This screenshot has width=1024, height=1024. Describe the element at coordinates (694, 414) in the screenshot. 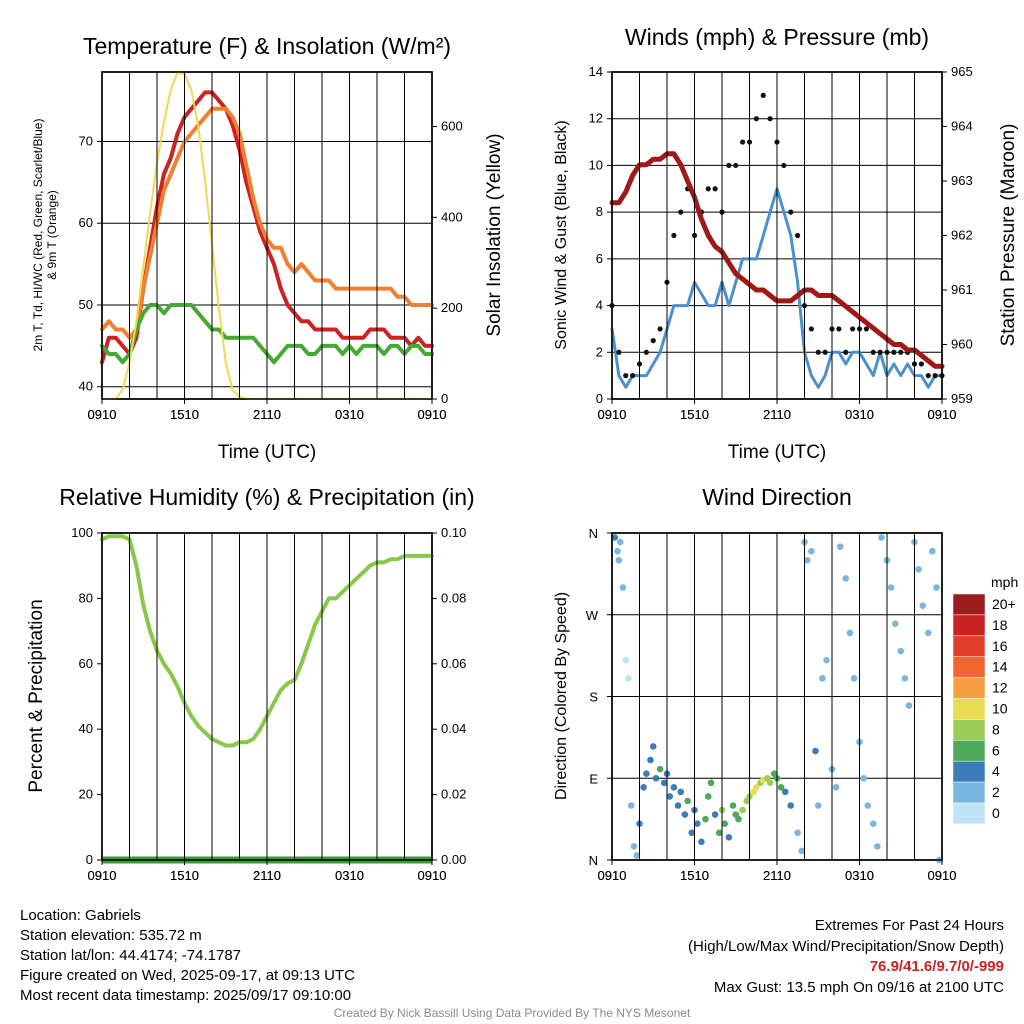

I see `x-tick-label: 1510` at that location.